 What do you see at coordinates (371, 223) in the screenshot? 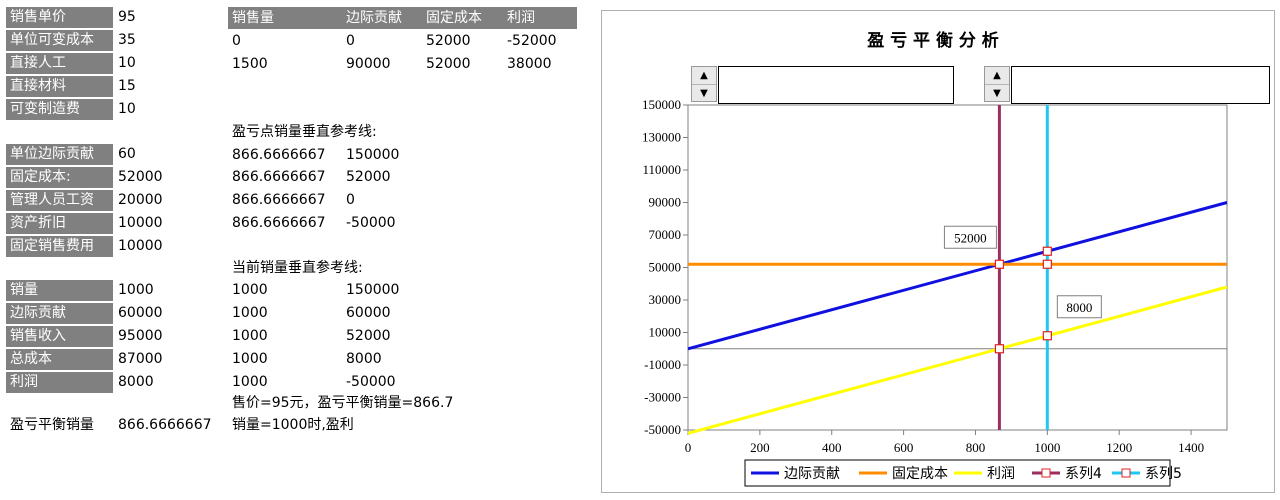
I see `ref1-cell: -50000` at bounding box center [371, 223].